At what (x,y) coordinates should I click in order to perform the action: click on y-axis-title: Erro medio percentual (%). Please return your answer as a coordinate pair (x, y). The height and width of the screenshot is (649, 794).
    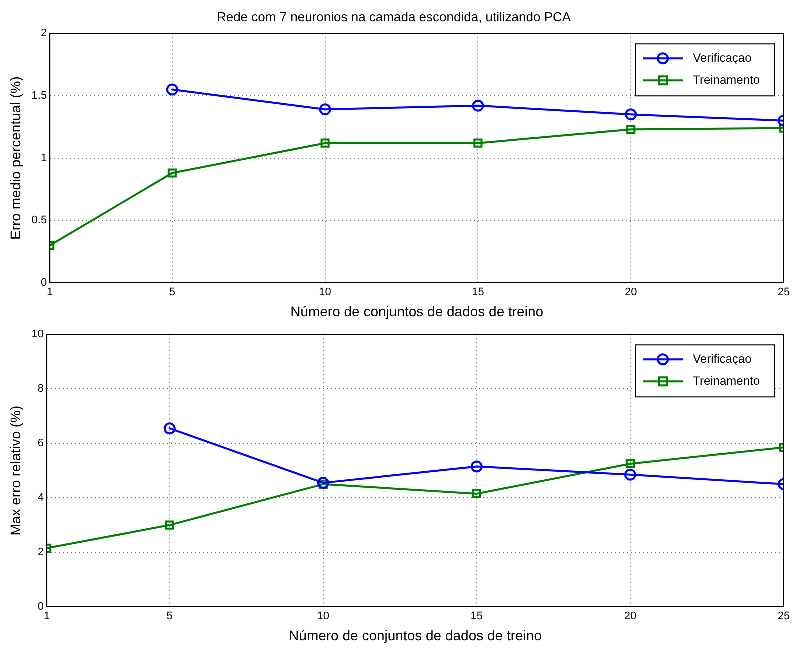
    Looking at the image, I should click on (15, 158).